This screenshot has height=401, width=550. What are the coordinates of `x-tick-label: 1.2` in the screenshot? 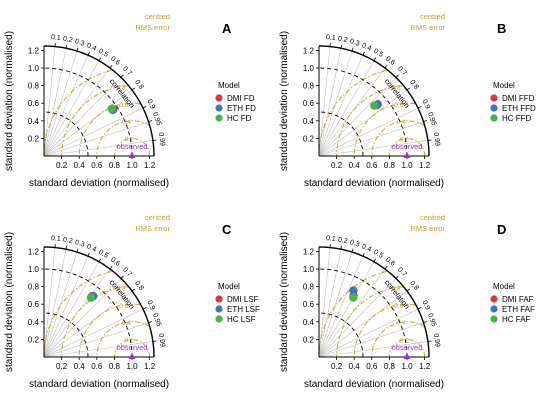 It's located at (150, 366).